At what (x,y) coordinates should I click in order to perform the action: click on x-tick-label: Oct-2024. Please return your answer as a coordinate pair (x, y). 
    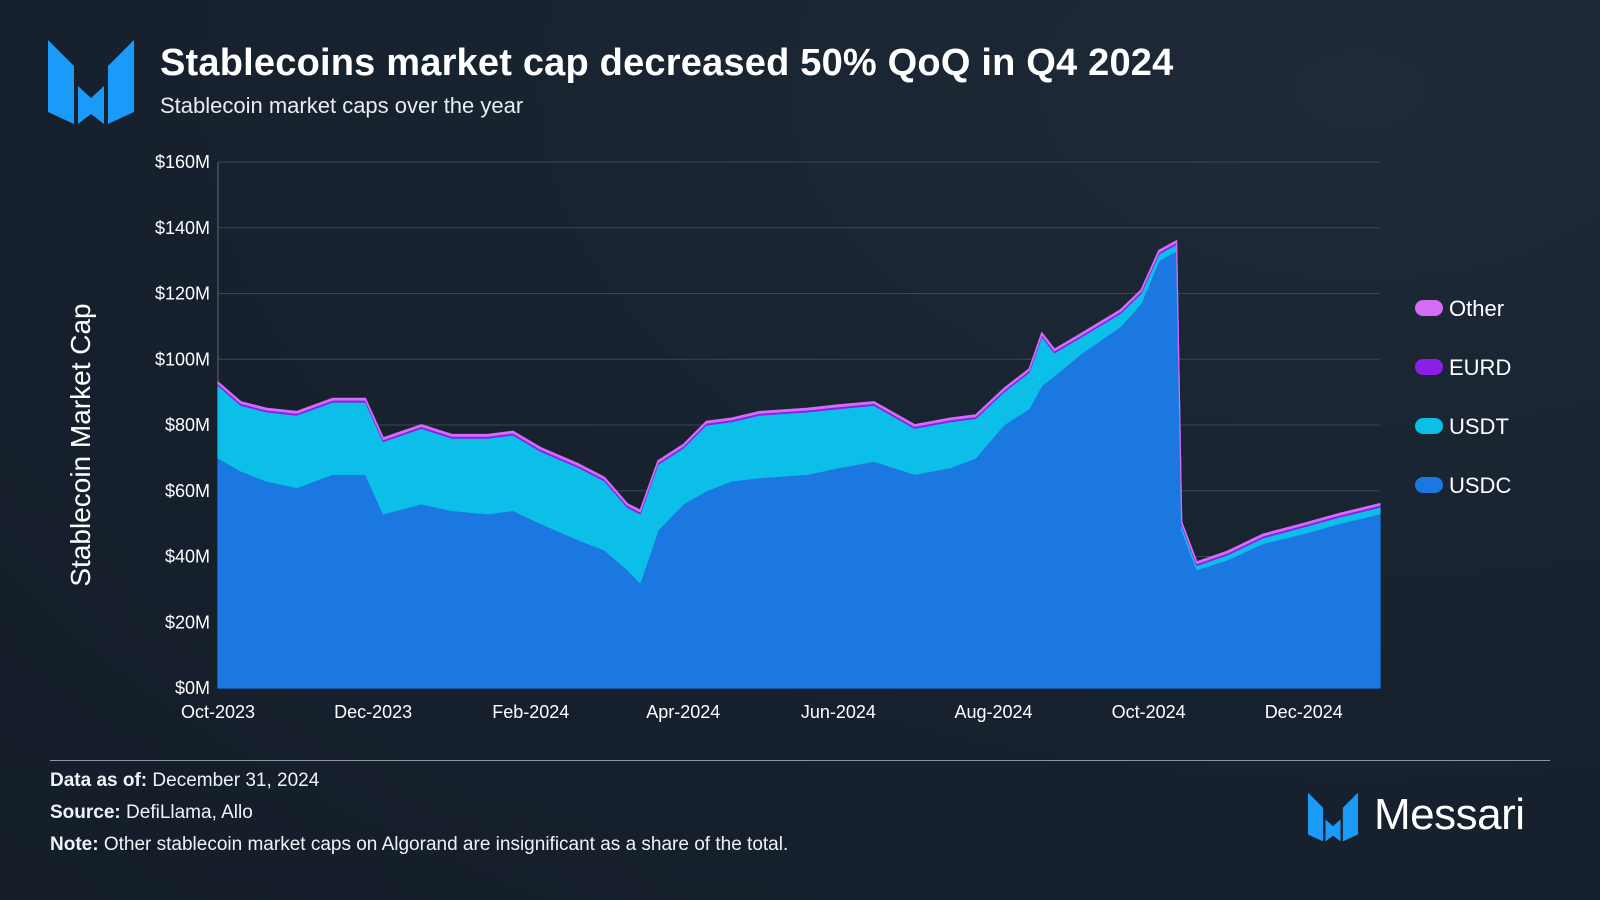
    Looking at the image, I should click on (1149, 712).